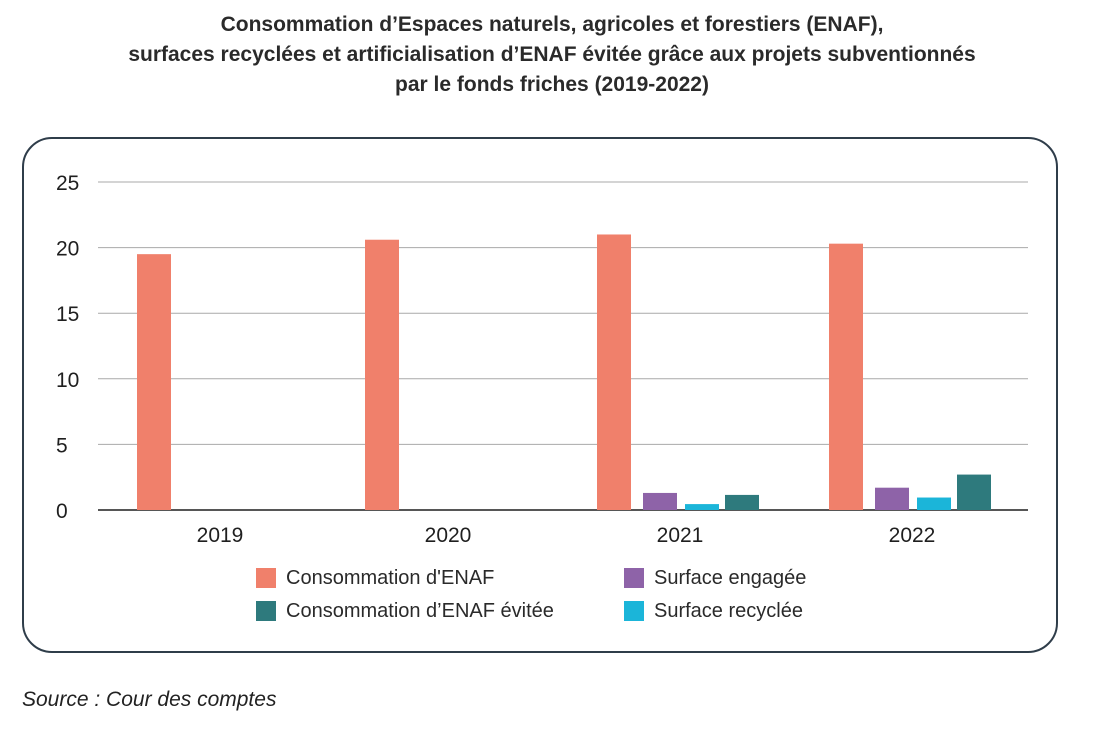 The height and width of the screenshot is (732, 1104). Describe the element at coordinates (702, 507) in the screenshot. I see `bar-surface-recyclee-2021` at that location.